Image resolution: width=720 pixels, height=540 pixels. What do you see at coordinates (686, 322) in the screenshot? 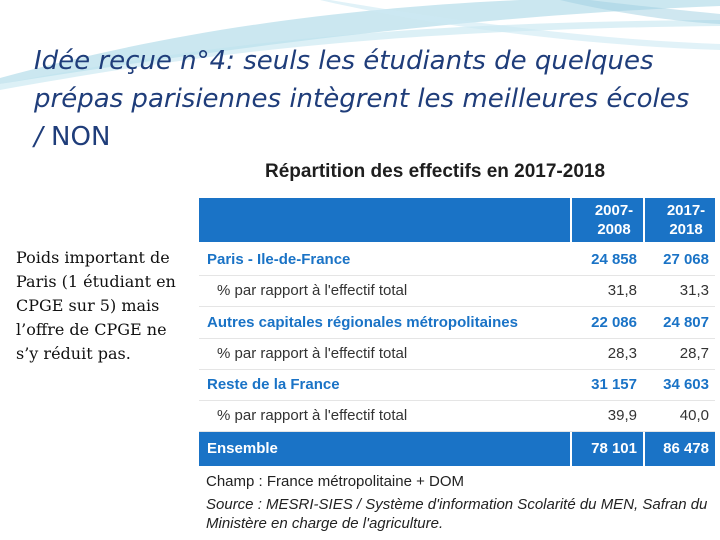
I see `value-2017-2018: 24 807` at bounding box center [686, 322].